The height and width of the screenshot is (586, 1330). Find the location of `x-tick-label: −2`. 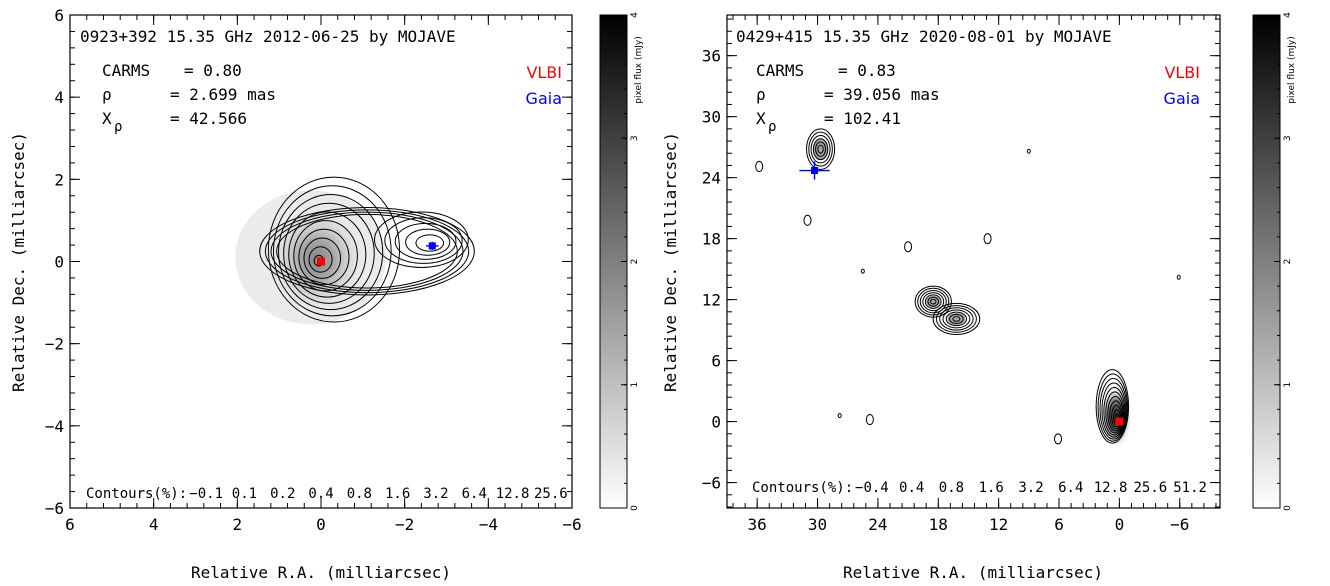

x-tick-label: −2 is located at coordinates (404, 524).